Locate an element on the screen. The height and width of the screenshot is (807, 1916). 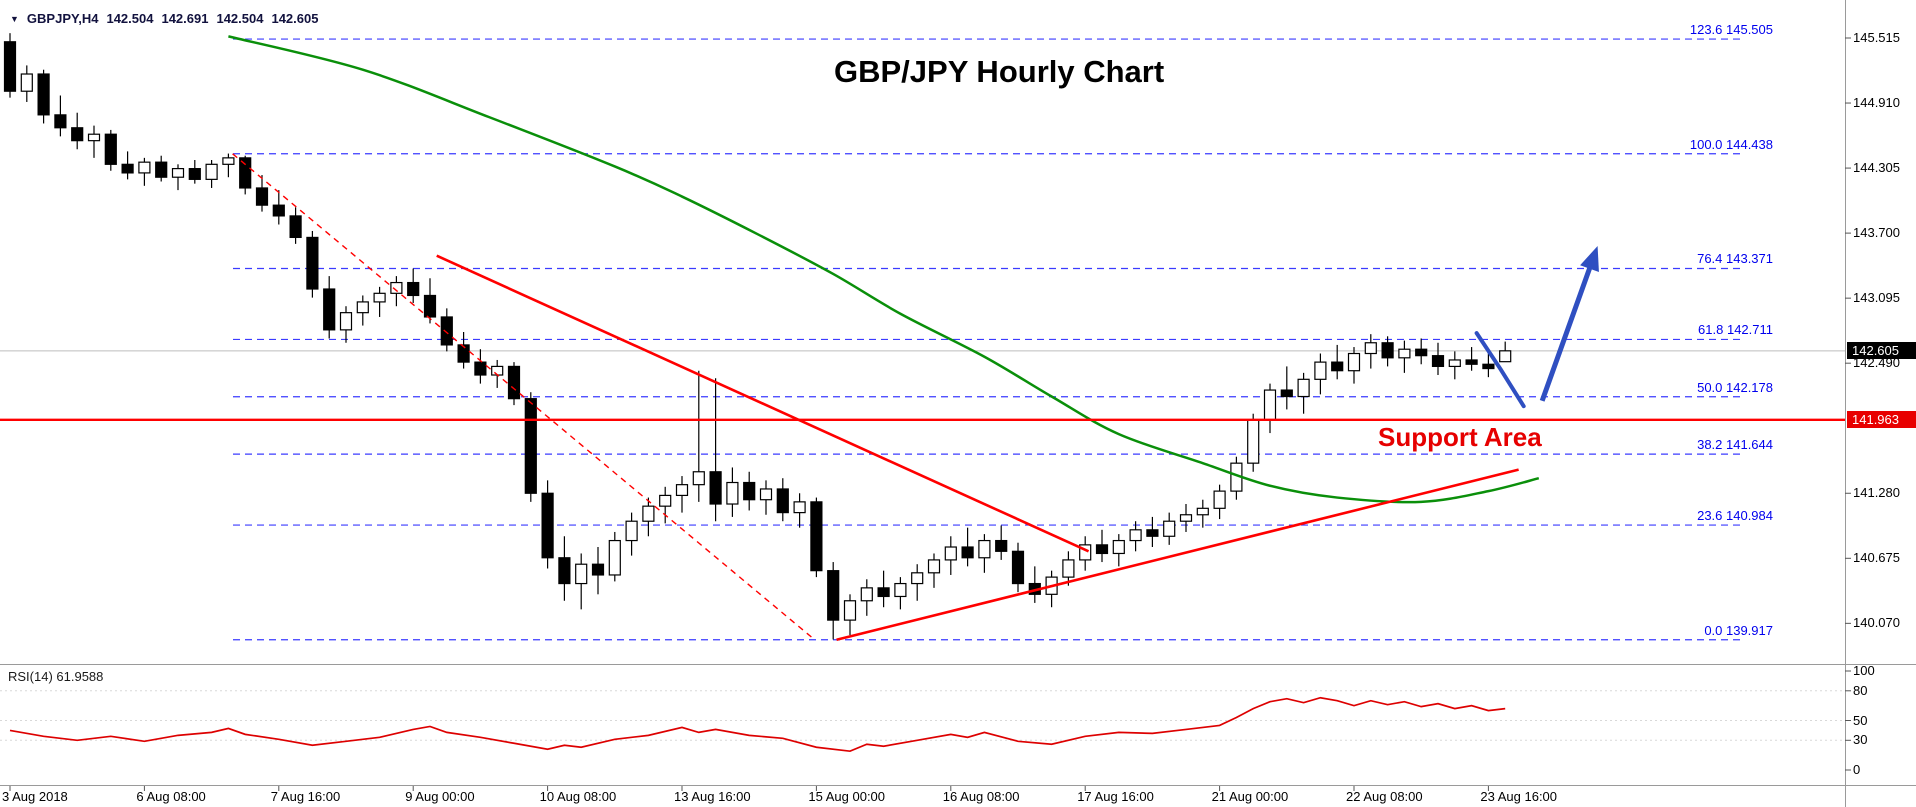
ohlc-high-value: 142.691 is located at coordinates (185, 18).